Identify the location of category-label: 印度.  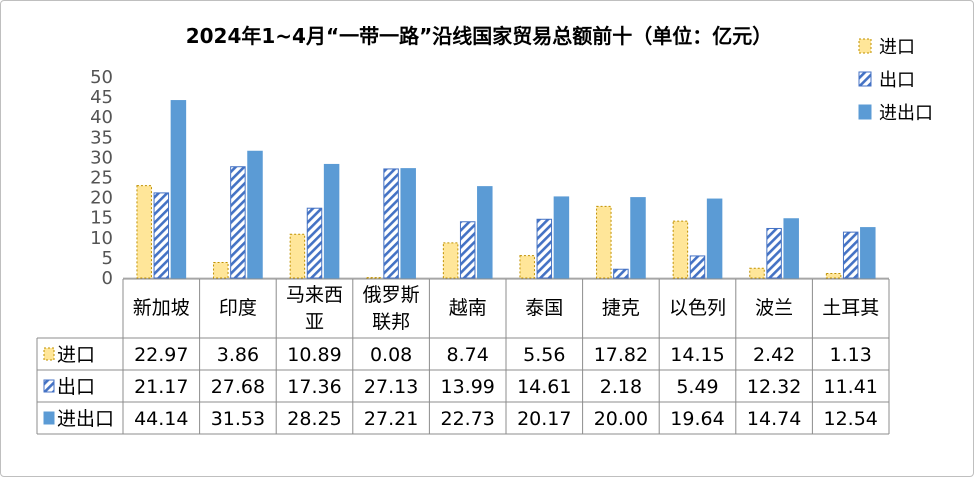
(238, 308).